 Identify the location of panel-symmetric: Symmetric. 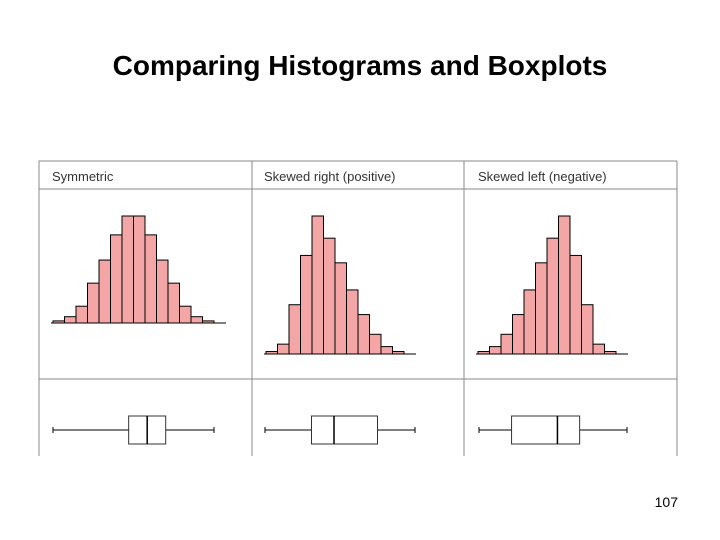
(138, 307).